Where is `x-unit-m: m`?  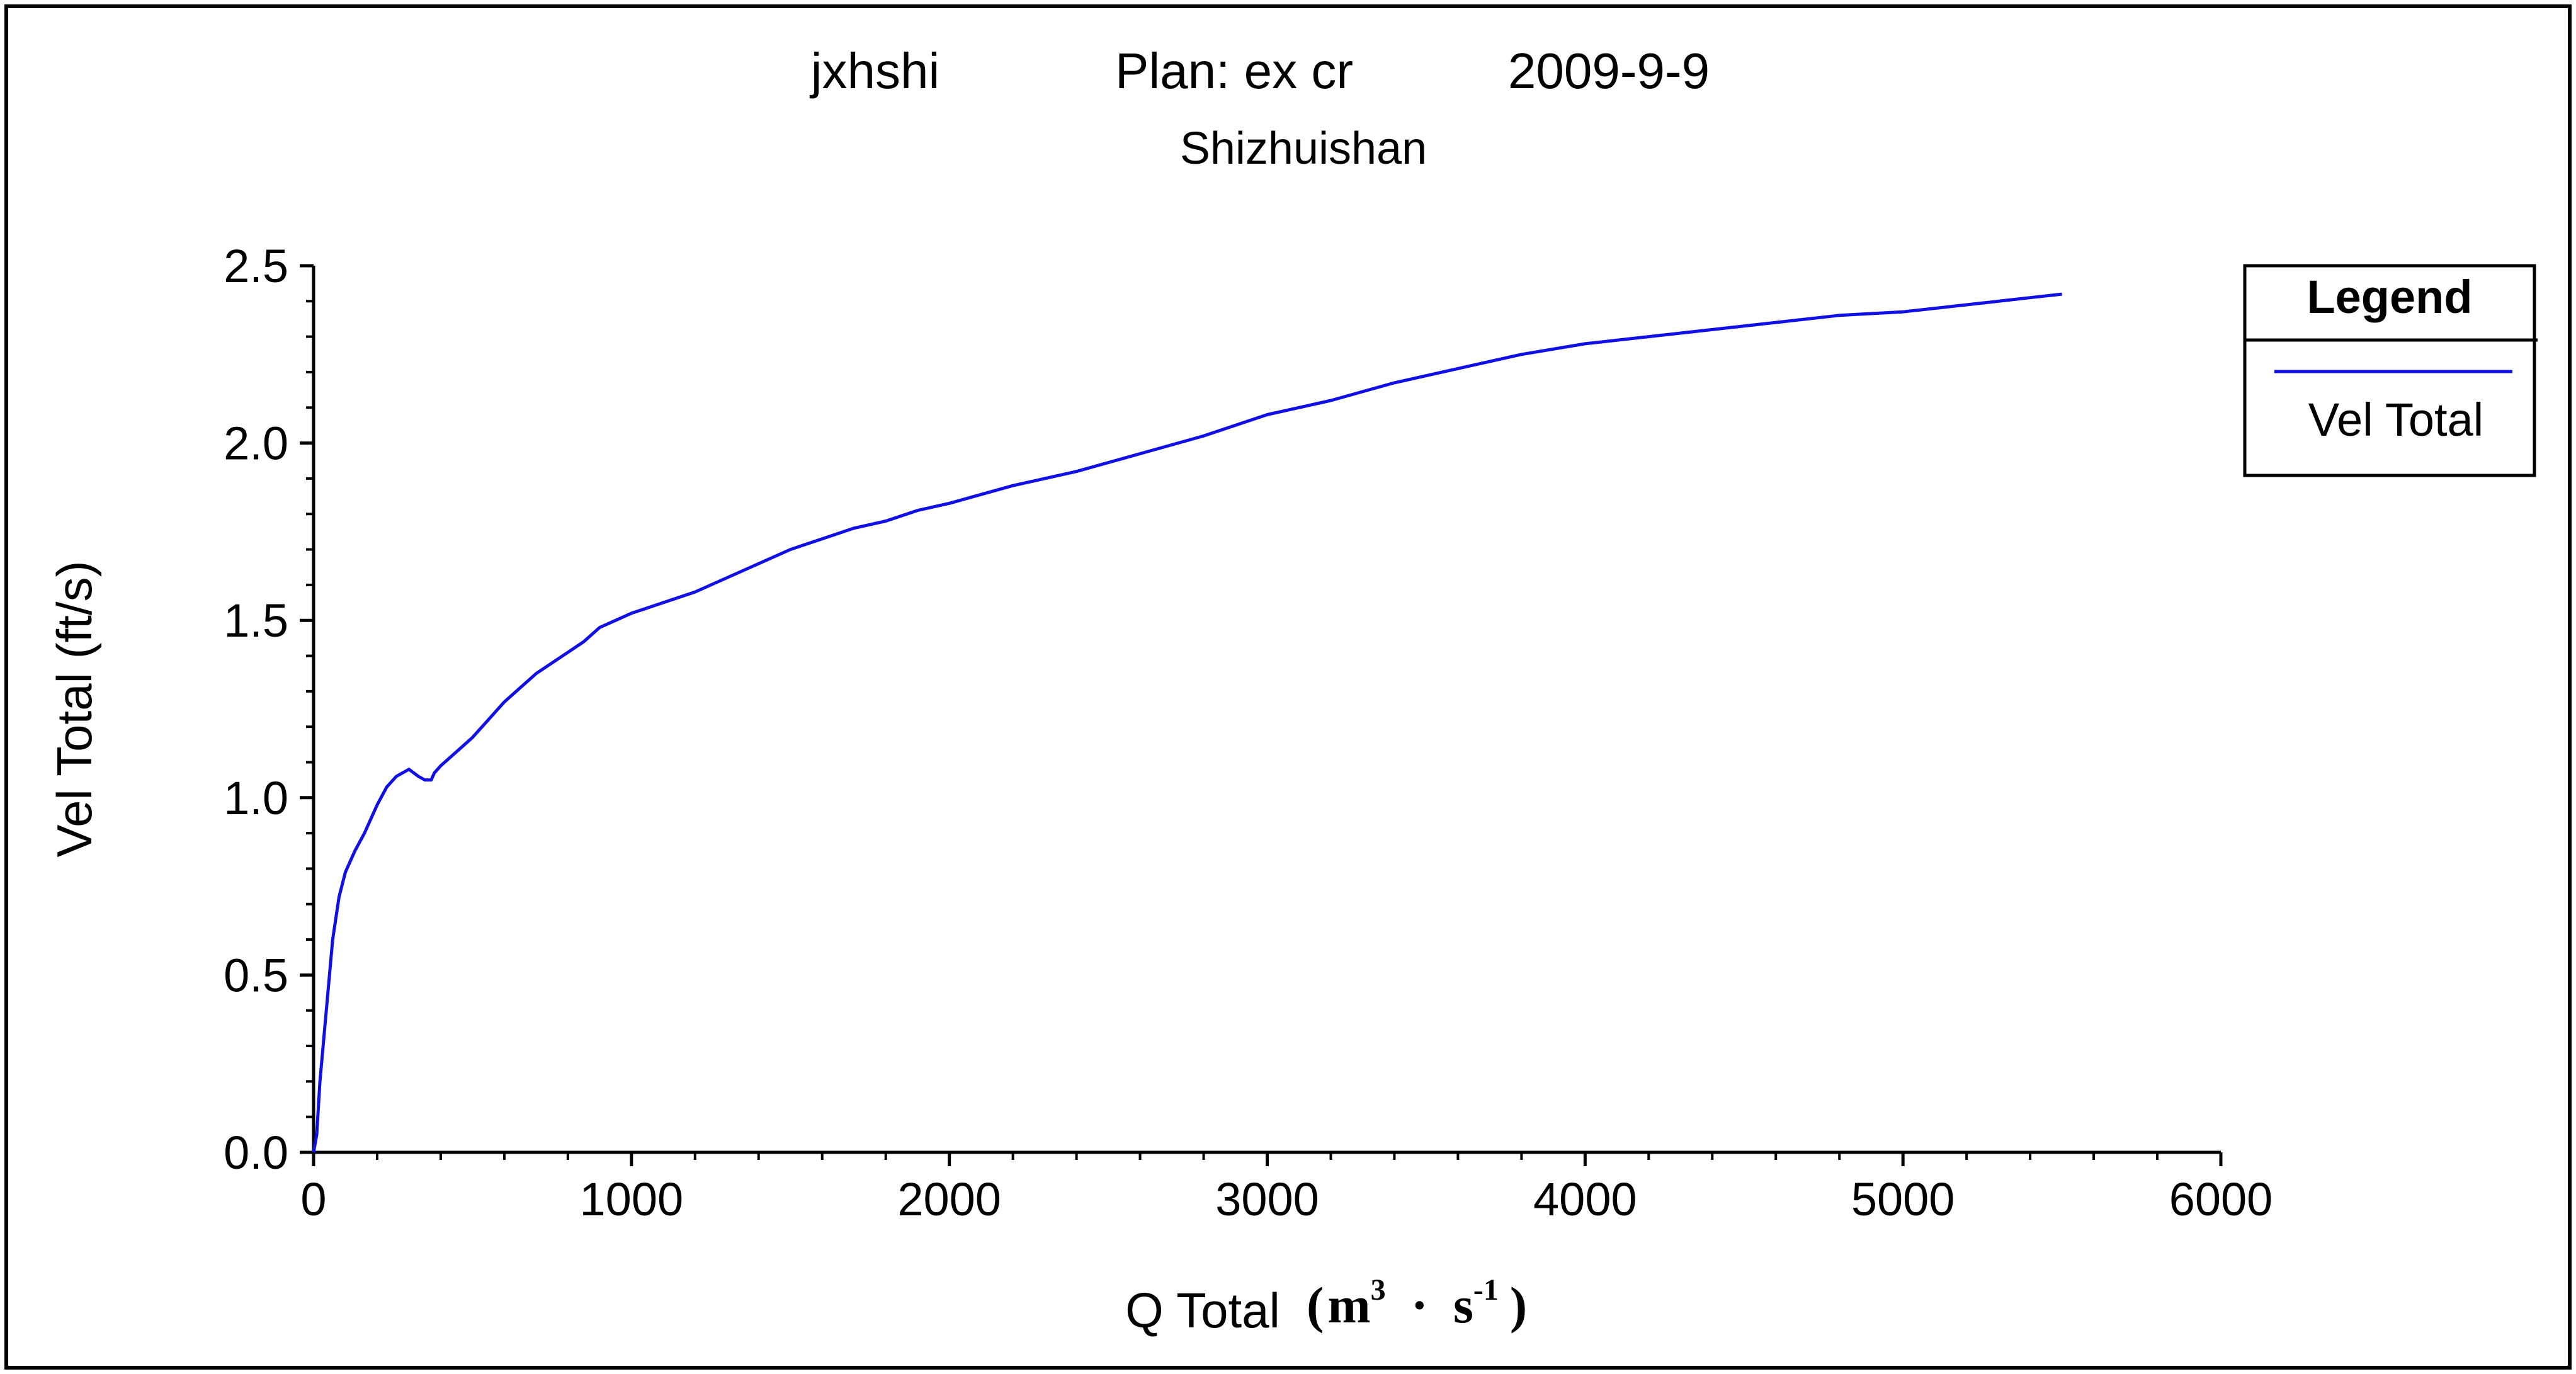 x-unit-m: m is located at coordinates (1348, 1305).